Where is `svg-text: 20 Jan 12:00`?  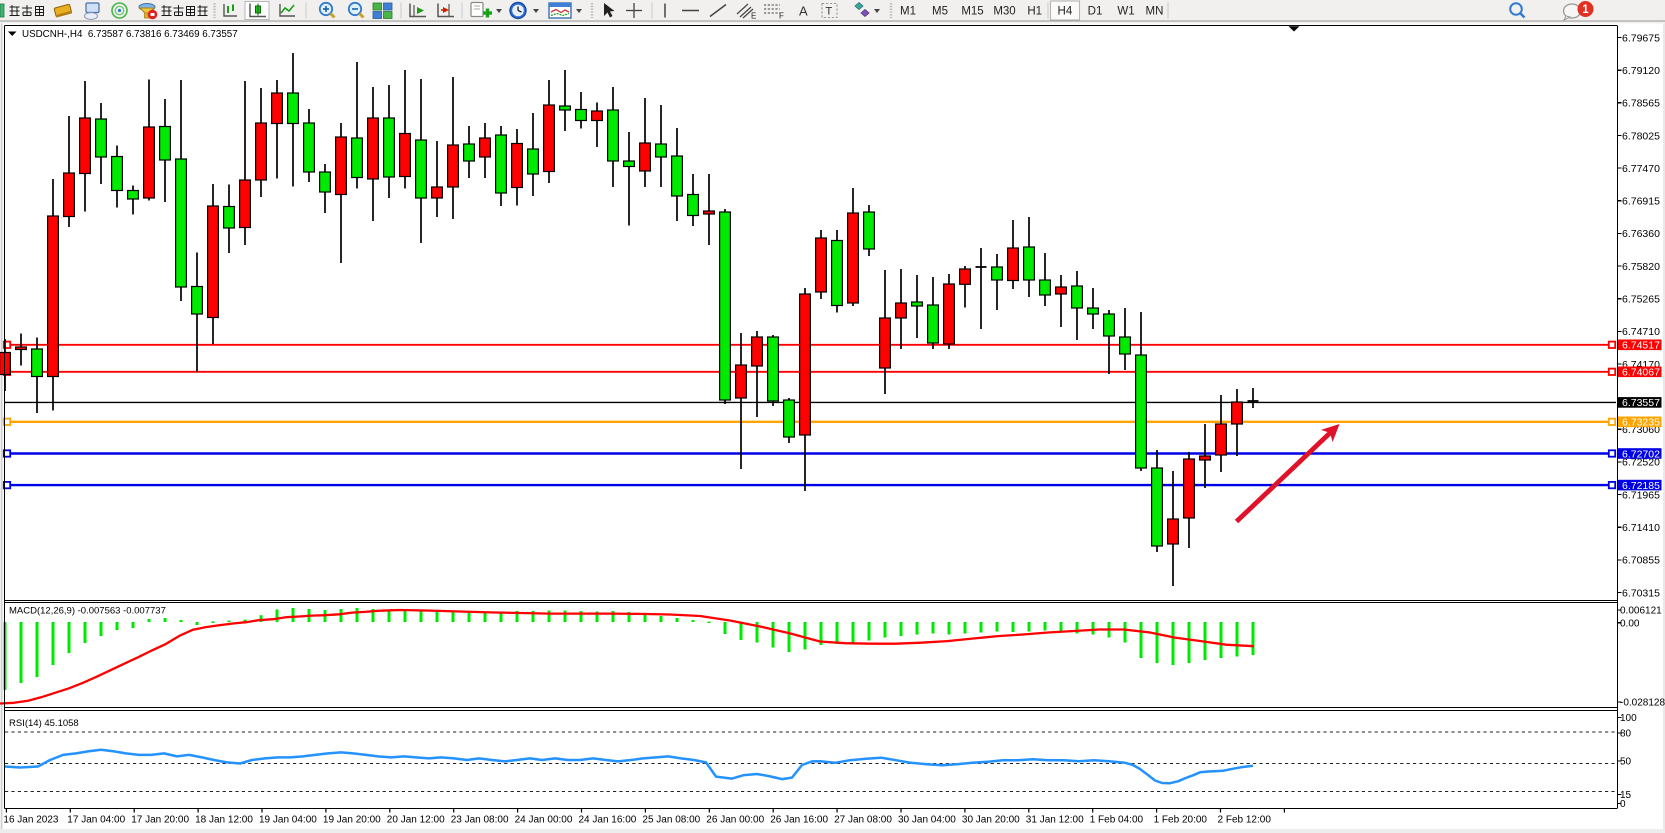 svg-text: 20 Jan 12:00 is located at coordinates (416, 820).